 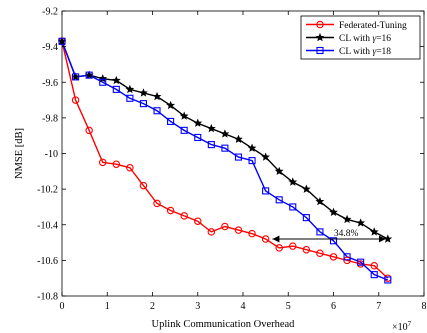 What do you see at coordinates (346, 234) in the screenshot?
I see `gap-percentage-label: 34.8%` at bounding box center [346, 234].